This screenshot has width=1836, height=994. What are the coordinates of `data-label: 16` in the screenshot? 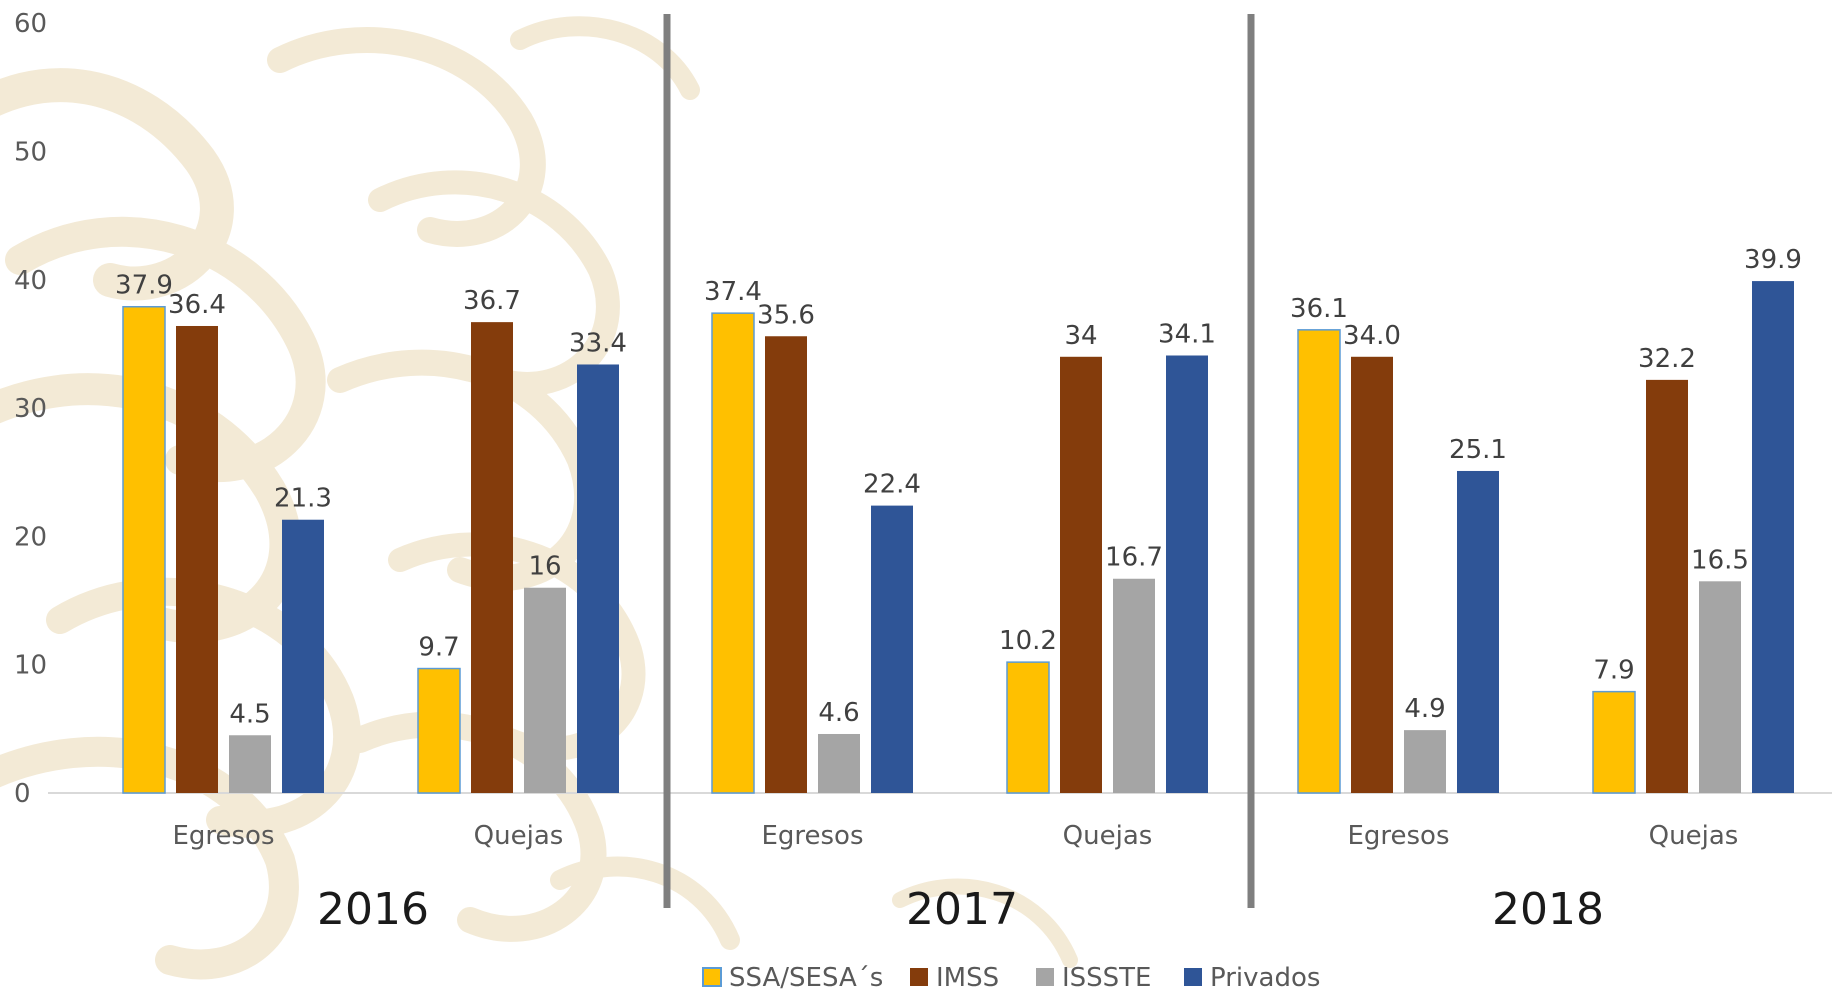 It's located at (544, 567).